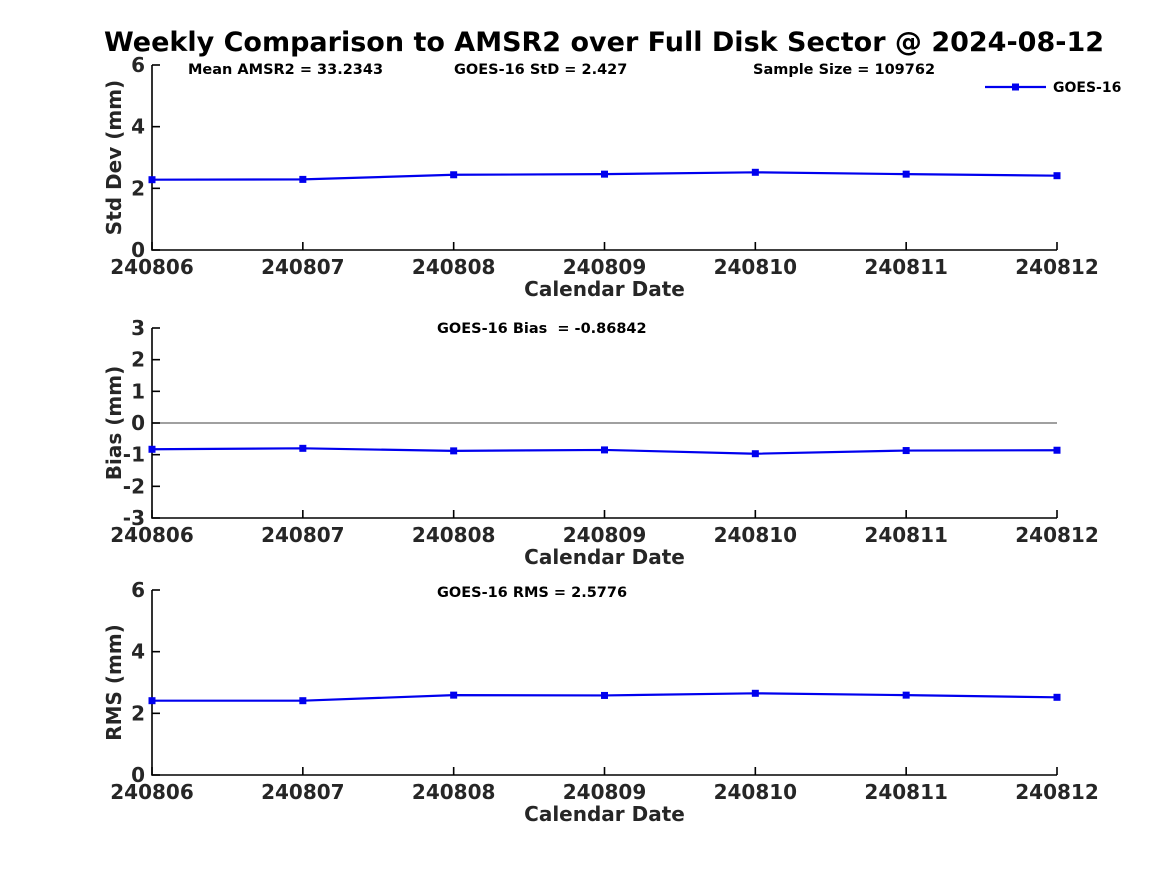  Describe the element at coordinates (134, 518) in the screenshot. I see `y-tick-label: -3` at that location.